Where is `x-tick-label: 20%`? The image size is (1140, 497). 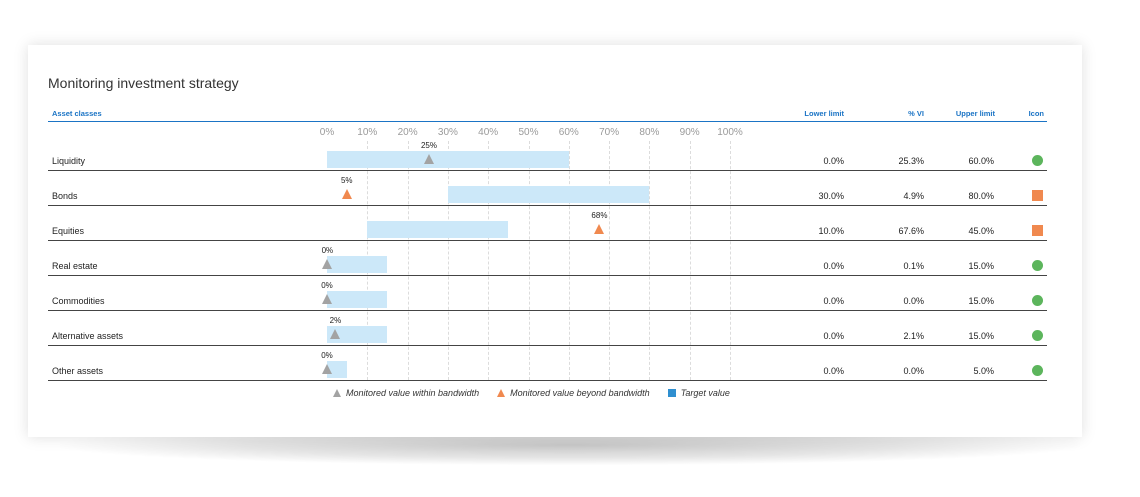 x-tick-label: 20% is located at coordinates (407, 132).